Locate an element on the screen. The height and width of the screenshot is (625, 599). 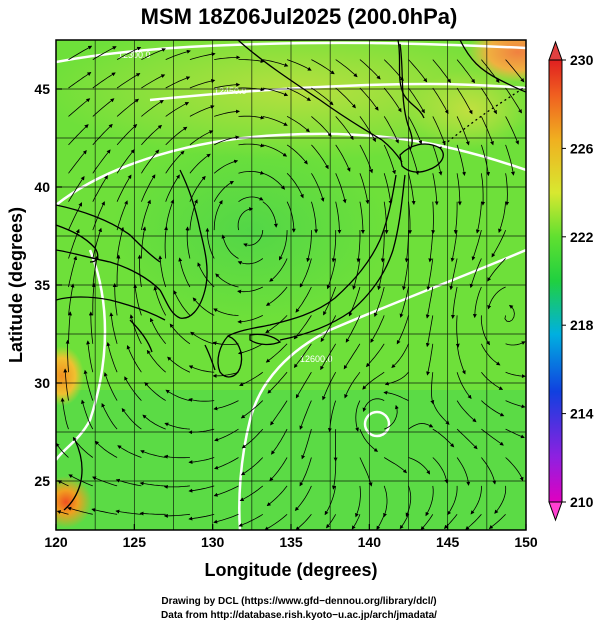
y-tick-label: 35 is located at coordinates (42, 285).